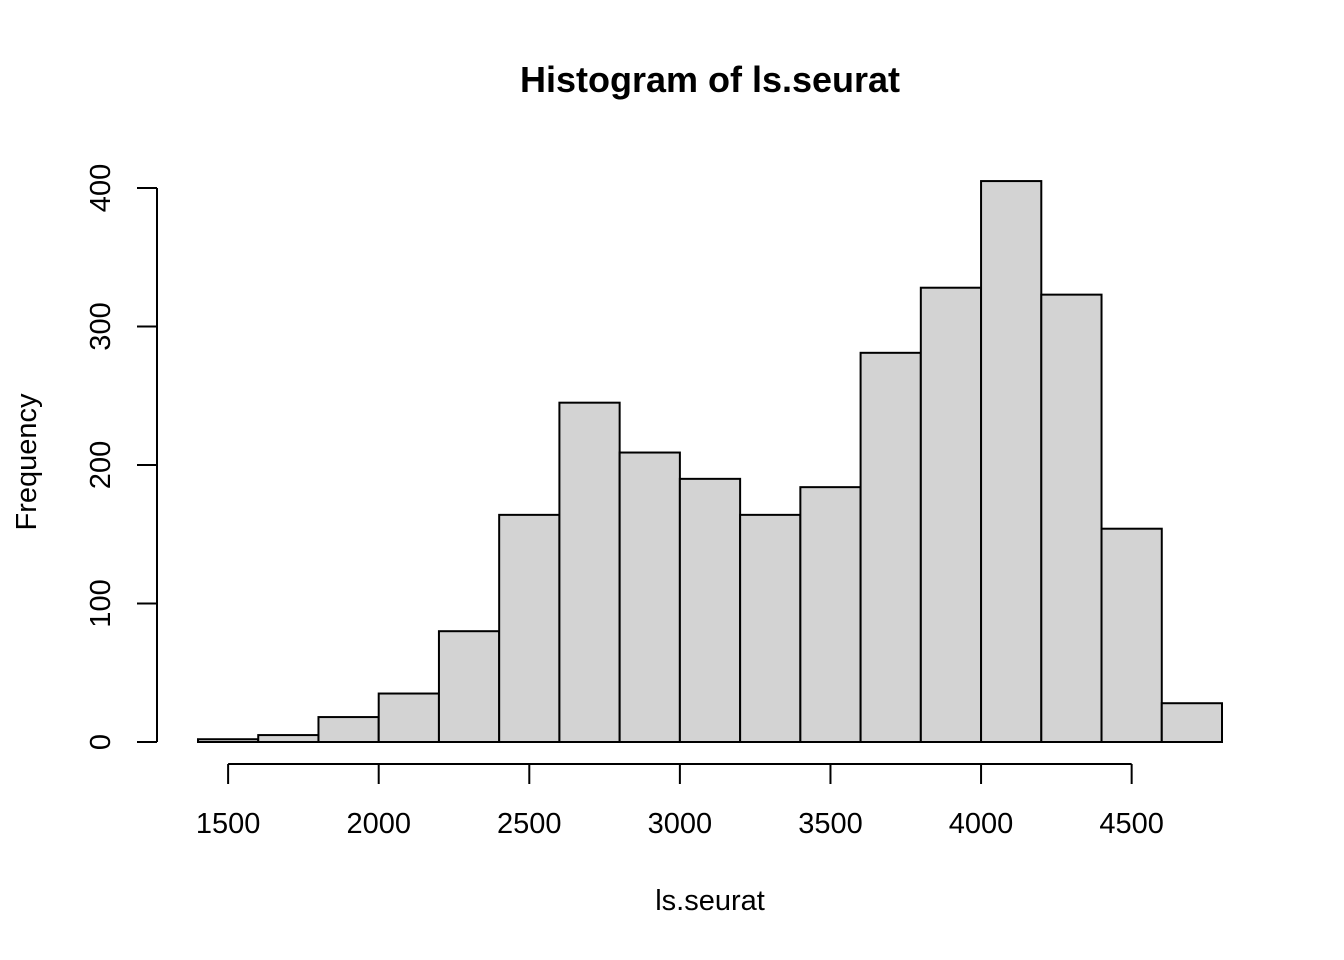 The height and width of the screenshot is (960, 1344). I want to click on x-tick-label: 2500, so click(529, 824).